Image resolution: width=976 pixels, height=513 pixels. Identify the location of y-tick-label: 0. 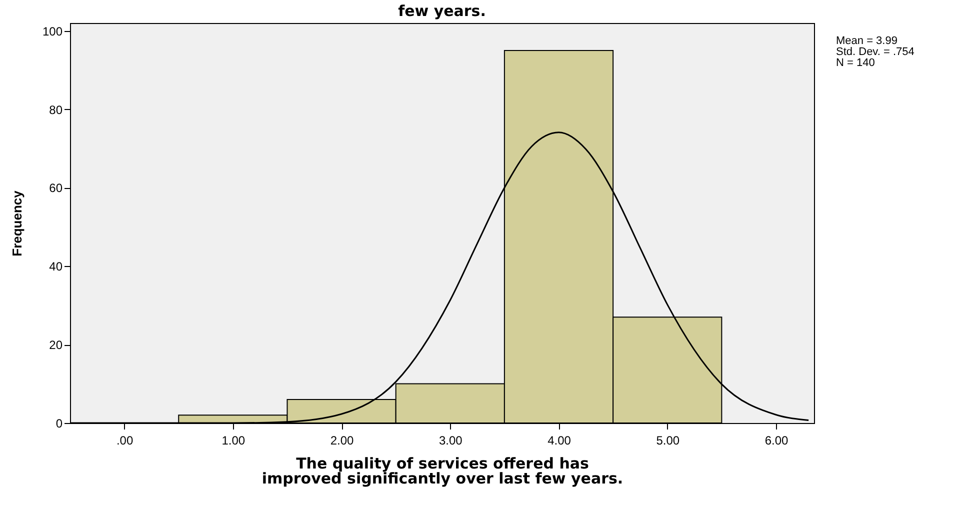
(59, 423).